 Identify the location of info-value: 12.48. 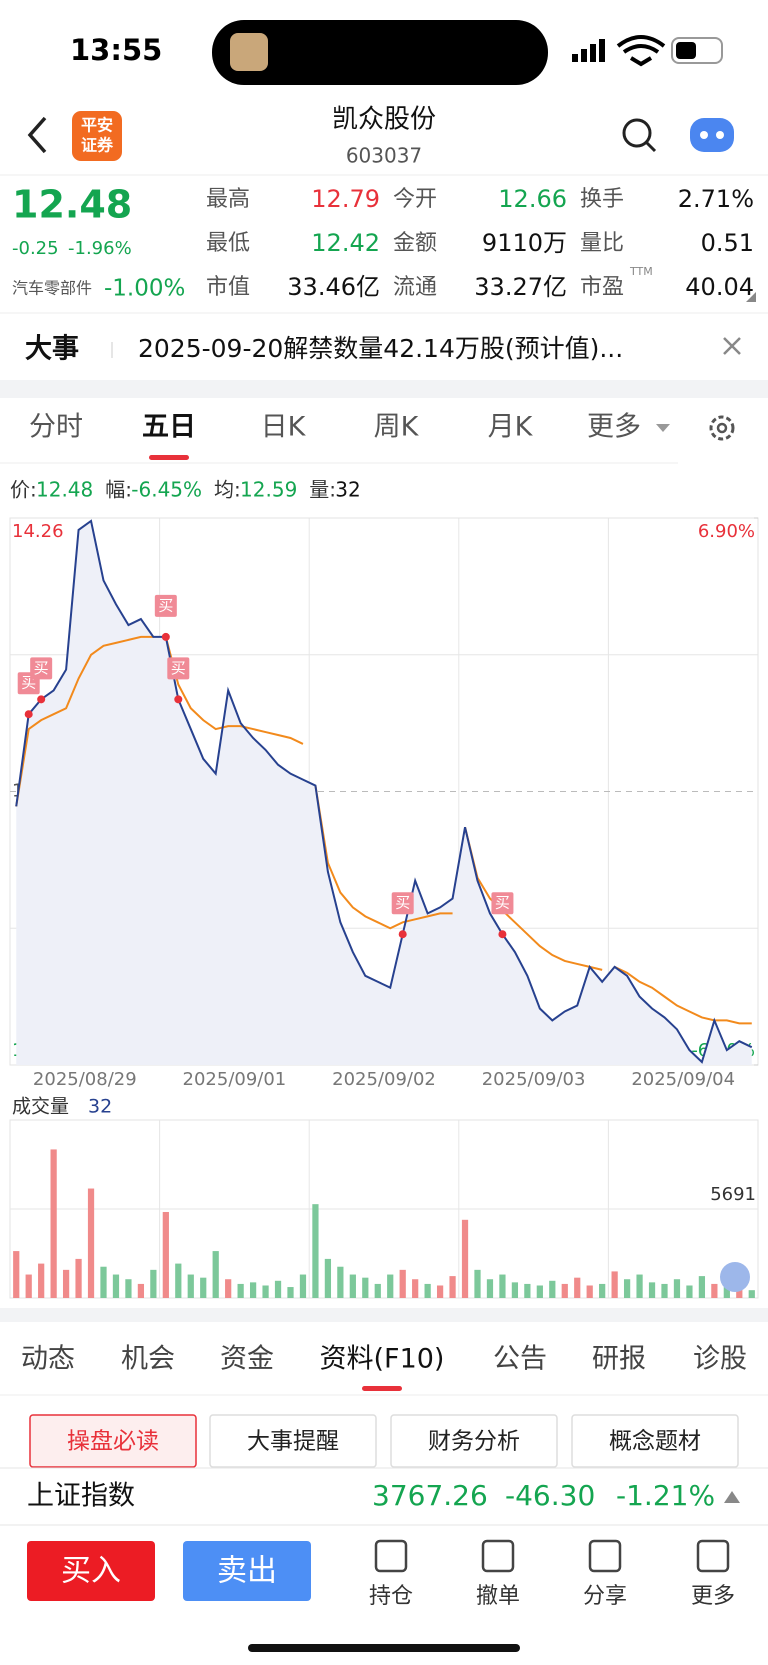
(64, 490).